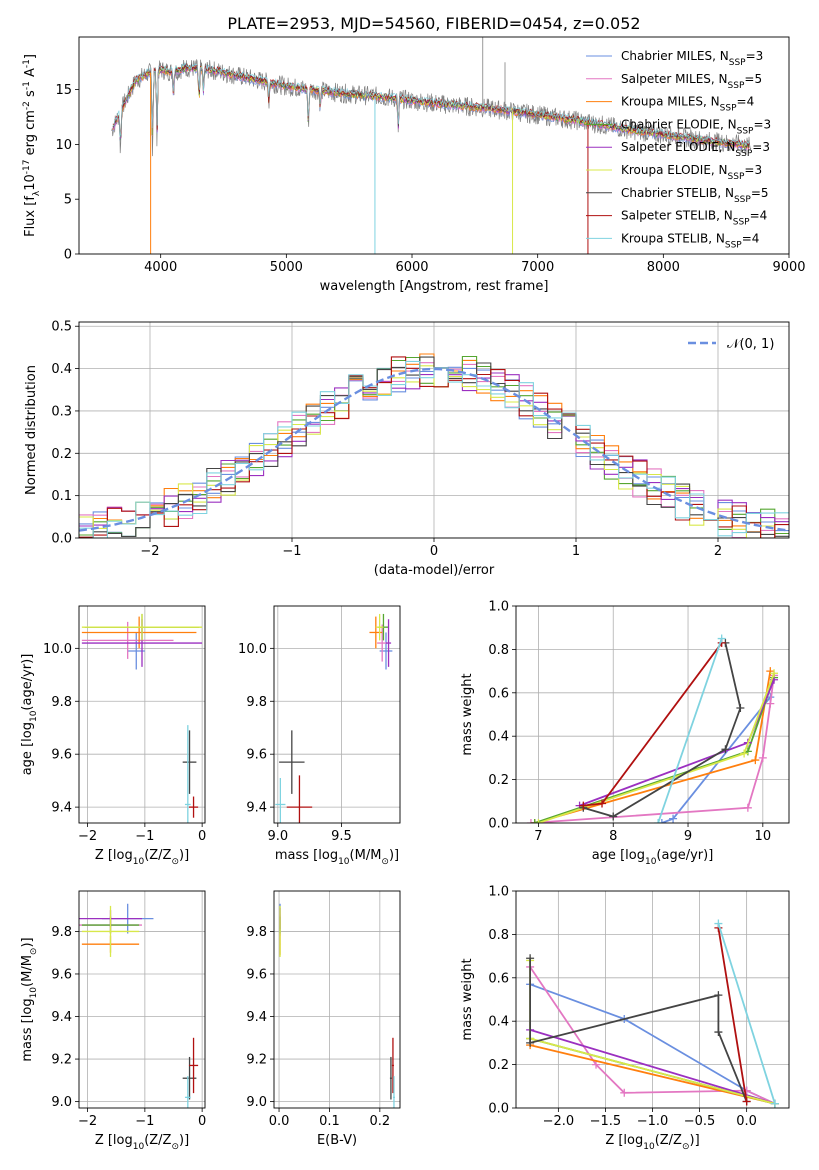 The image size is (819, 1170). Describe the element at coordinates (61, 1060) in the screenshot. I see `y-tick-label: 9.2` at that location.